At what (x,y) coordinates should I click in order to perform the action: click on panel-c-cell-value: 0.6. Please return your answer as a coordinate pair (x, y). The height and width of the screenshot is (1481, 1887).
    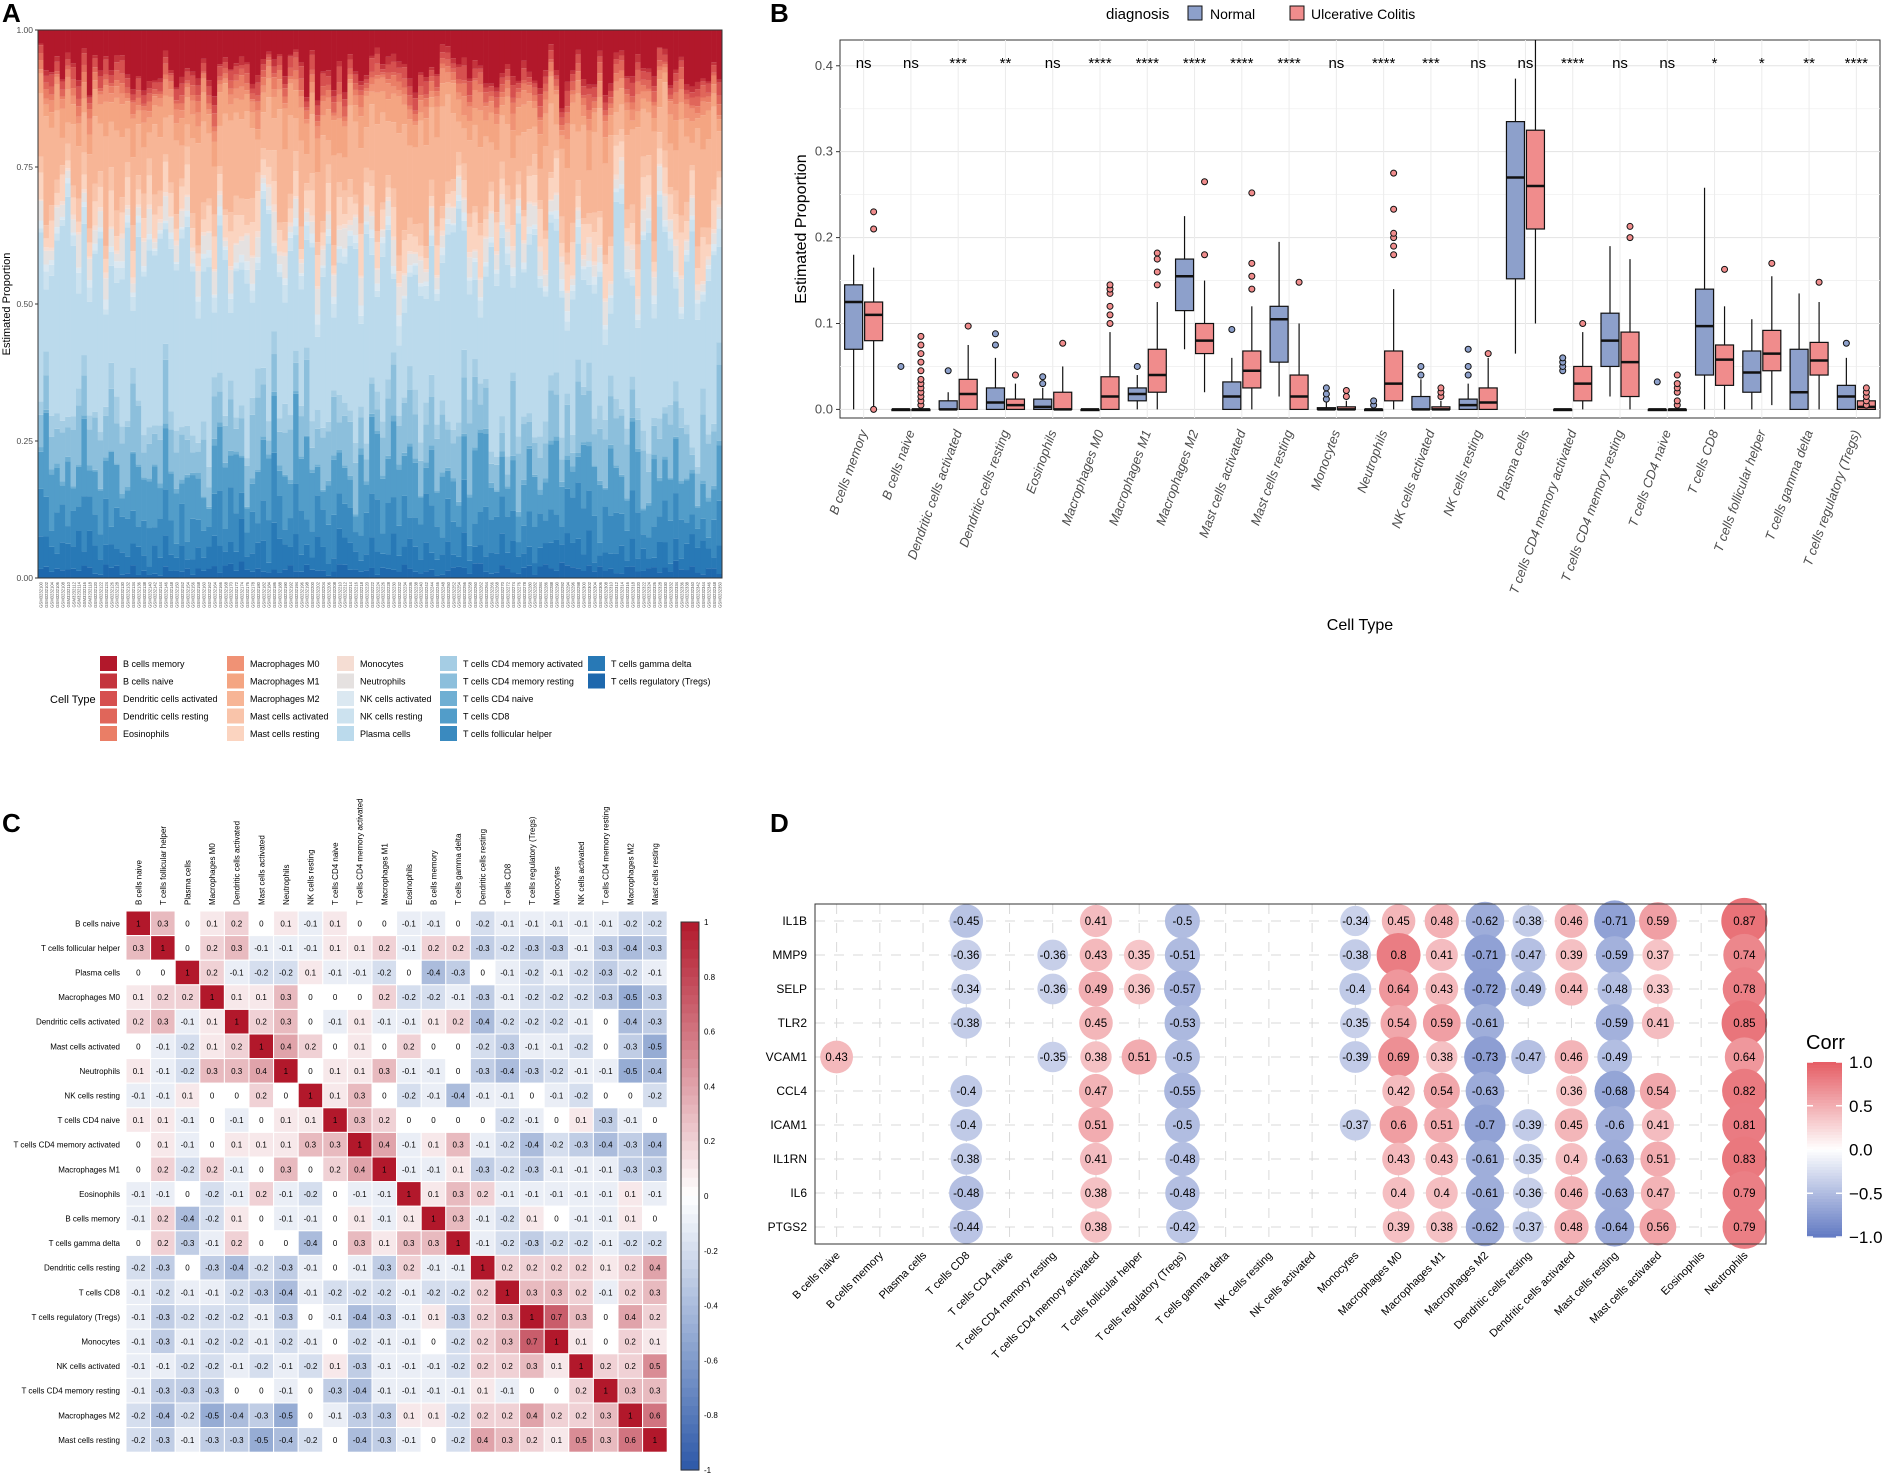
    Looking at the image, I should click on (631, 1440).